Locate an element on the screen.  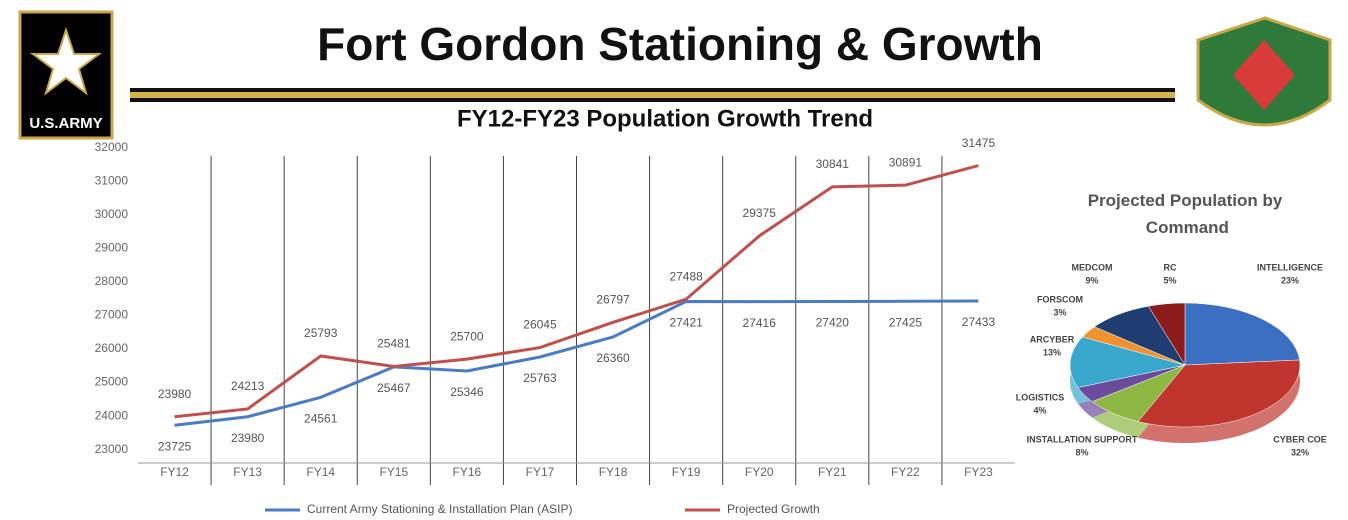
army-logo: U.S.ARMY is located at coordinates (66, 75).